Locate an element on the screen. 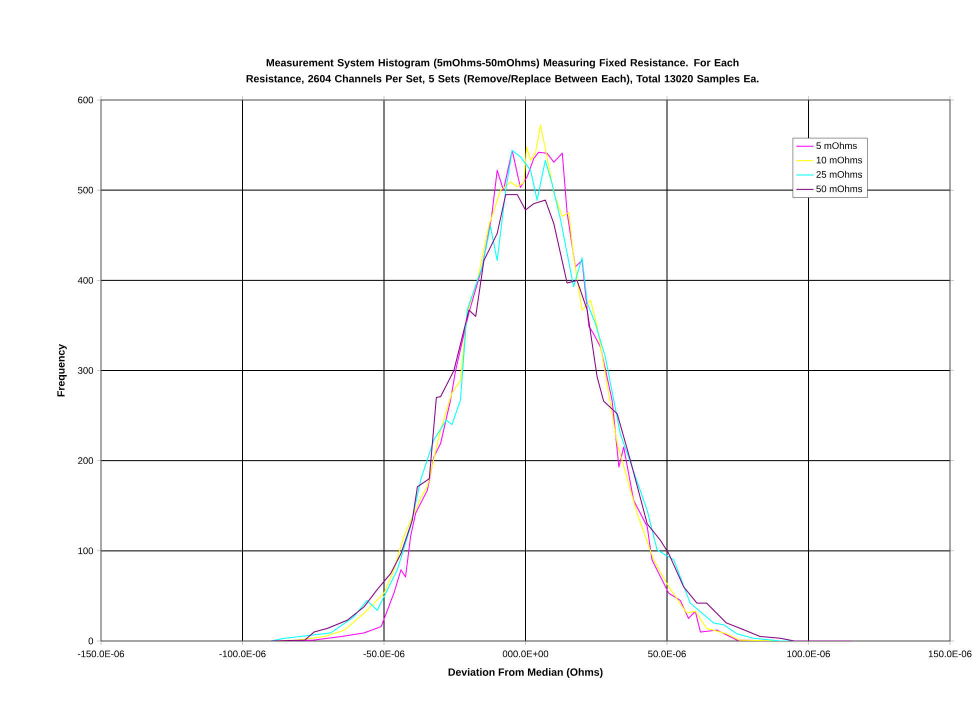  x-tick-label: -100.0E-06 is located at coordinates (242, 654).